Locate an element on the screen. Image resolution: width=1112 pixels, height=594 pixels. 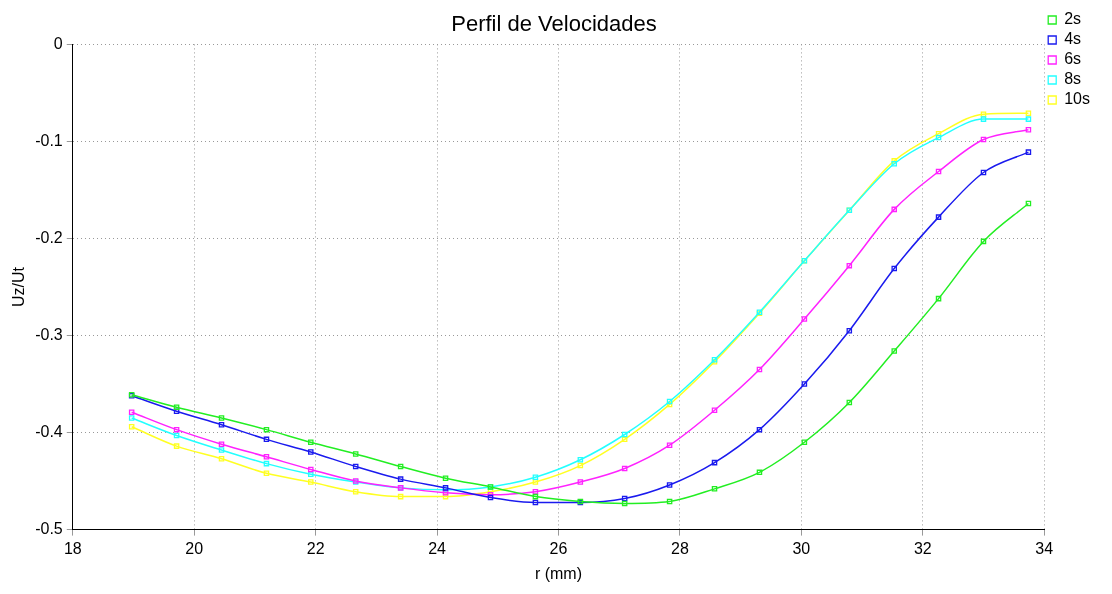
legend-label: 4s is located at coordinates (1073, 39).